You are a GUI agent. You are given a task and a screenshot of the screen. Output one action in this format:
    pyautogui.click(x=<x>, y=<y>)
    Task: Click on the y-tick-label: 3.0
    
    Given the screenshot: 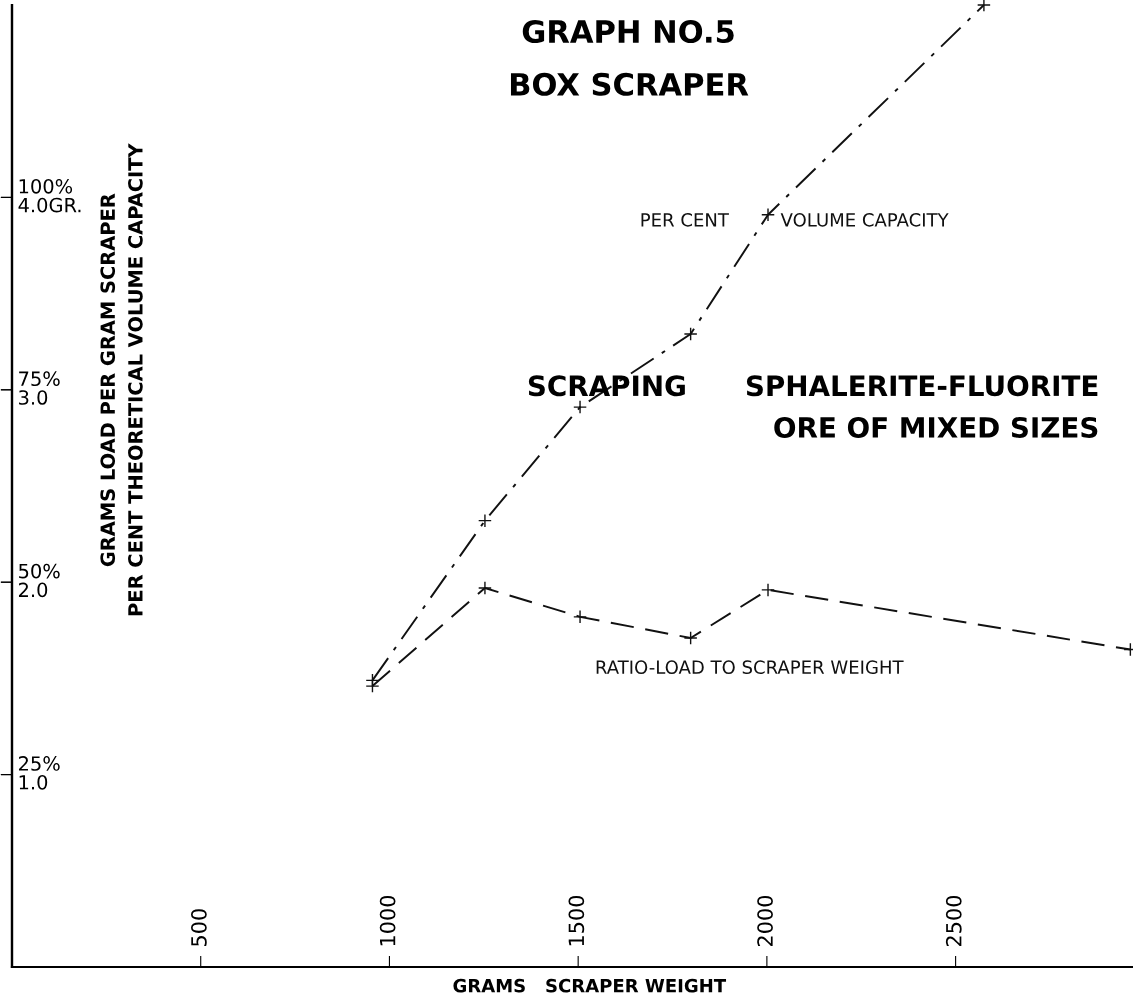 What is the action you would take?
    pyautogui.click(x=33, y=397)
    